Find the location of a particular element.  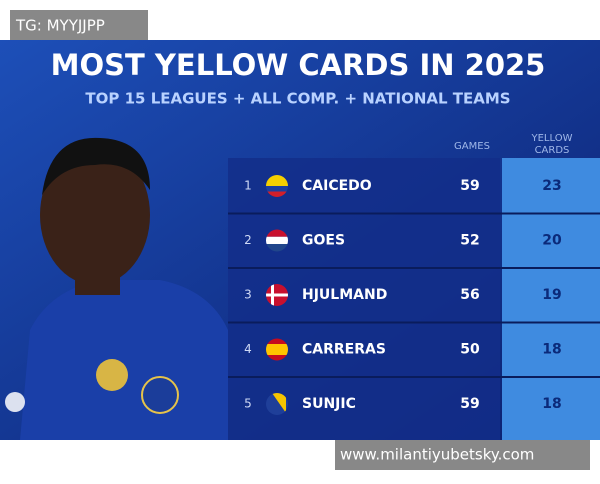

player-name: HJULMAND is located at coordinates (344, 295).